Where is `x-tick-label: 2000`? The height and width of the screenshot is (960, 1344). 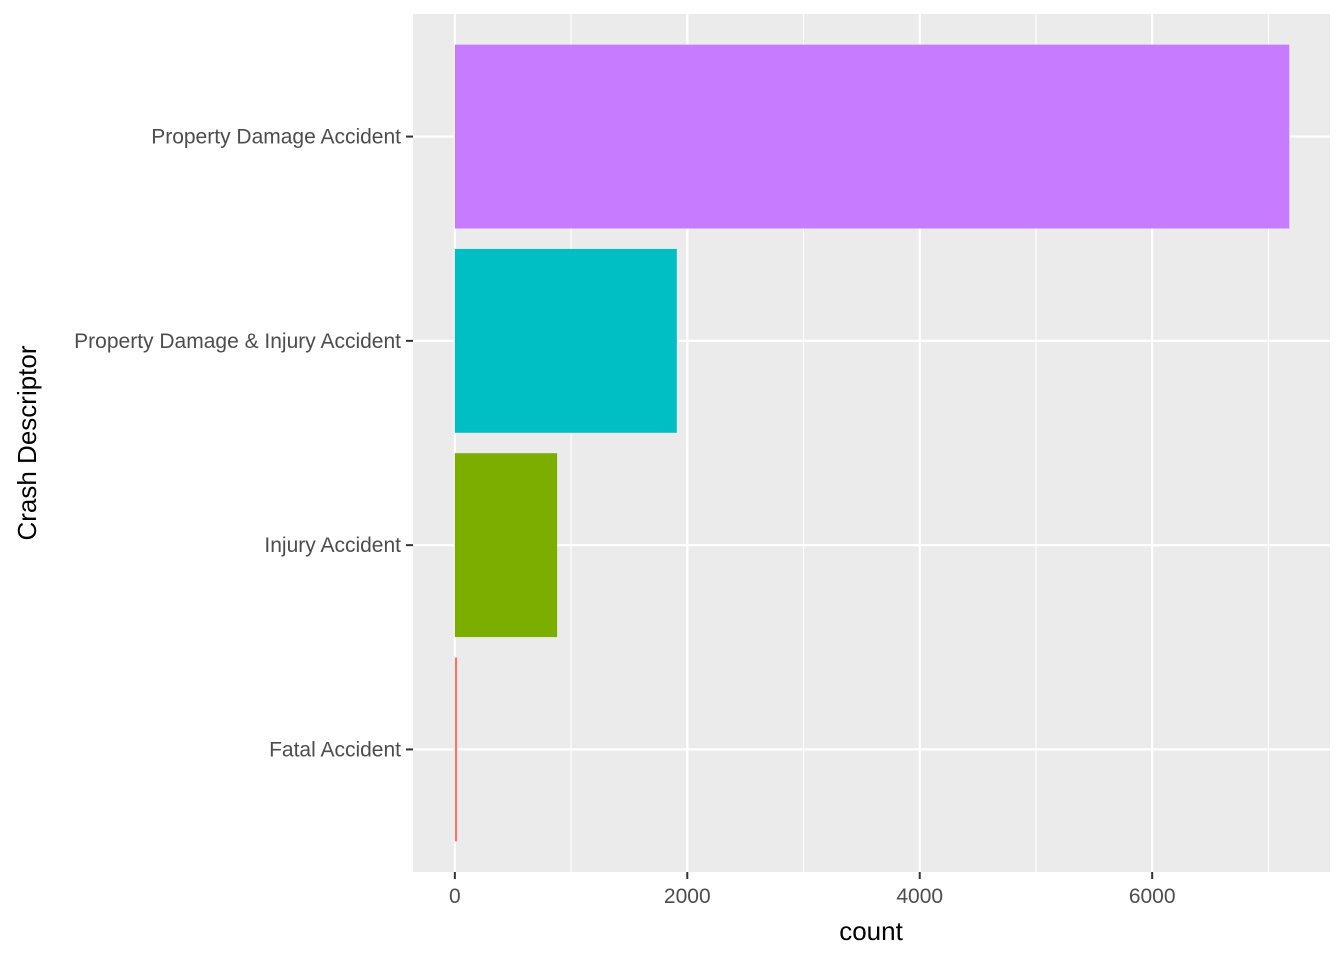
x-tick-label: 2000 is located at coordinates (687, 896).